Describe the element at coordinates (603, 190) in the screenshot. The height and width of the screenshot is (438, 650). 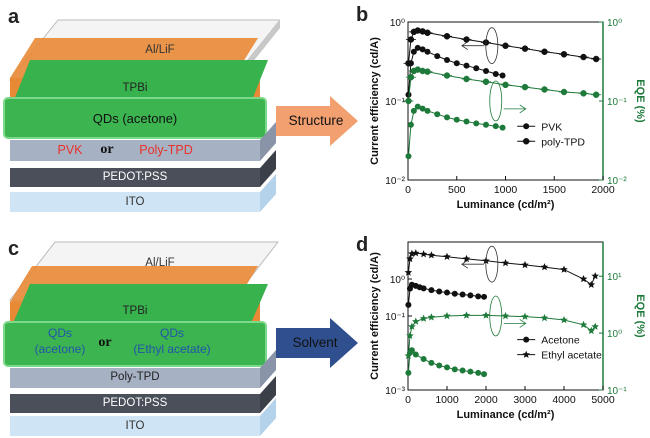
I see `x-tick-label: 2000` at that location.